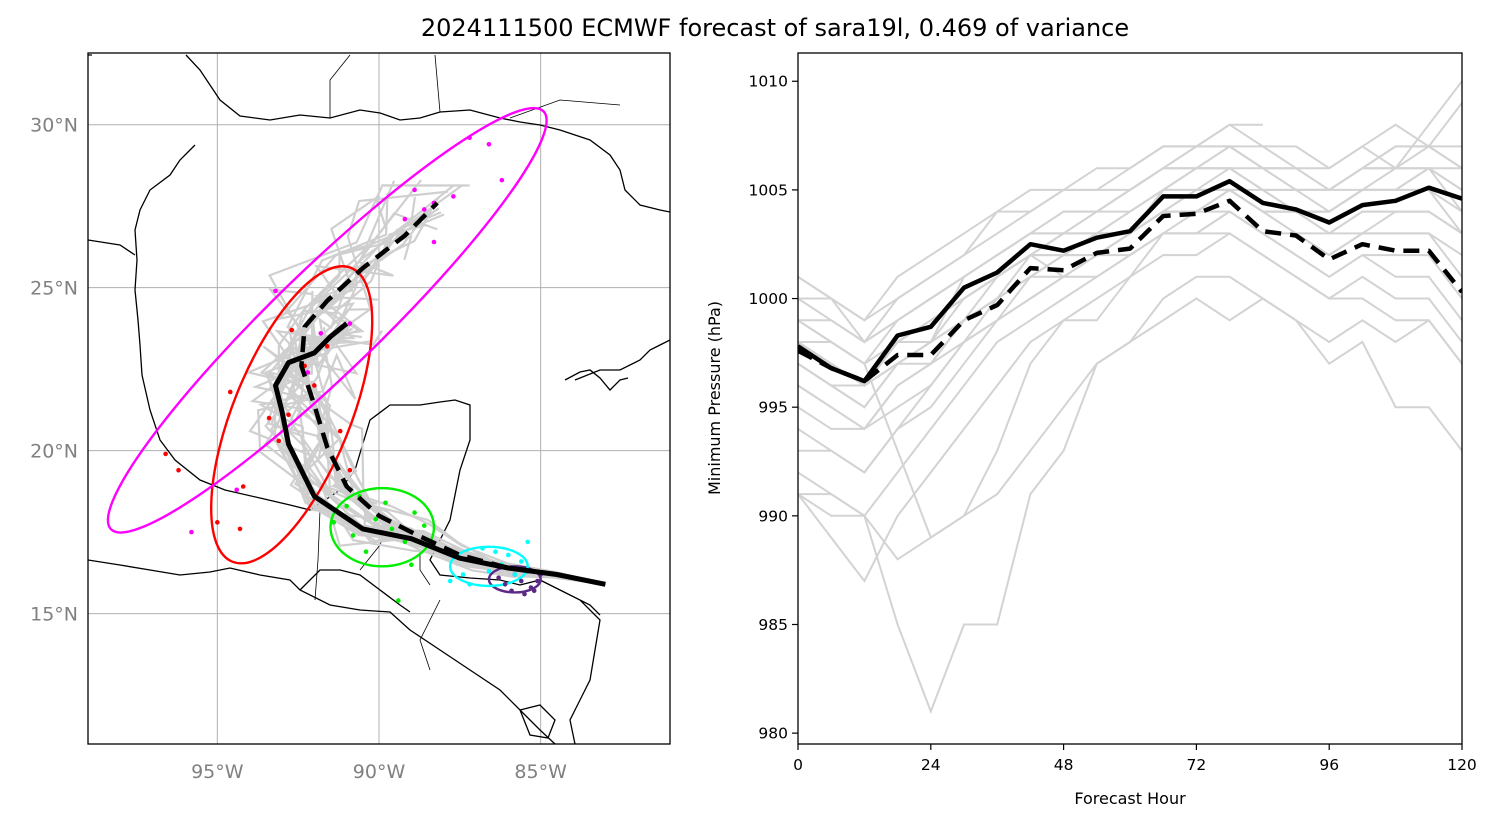 The image size is (1496, 823). Describe the element at coordinates (773, 516) in the screenshot. I see `y-tick-label: 990` at that location.